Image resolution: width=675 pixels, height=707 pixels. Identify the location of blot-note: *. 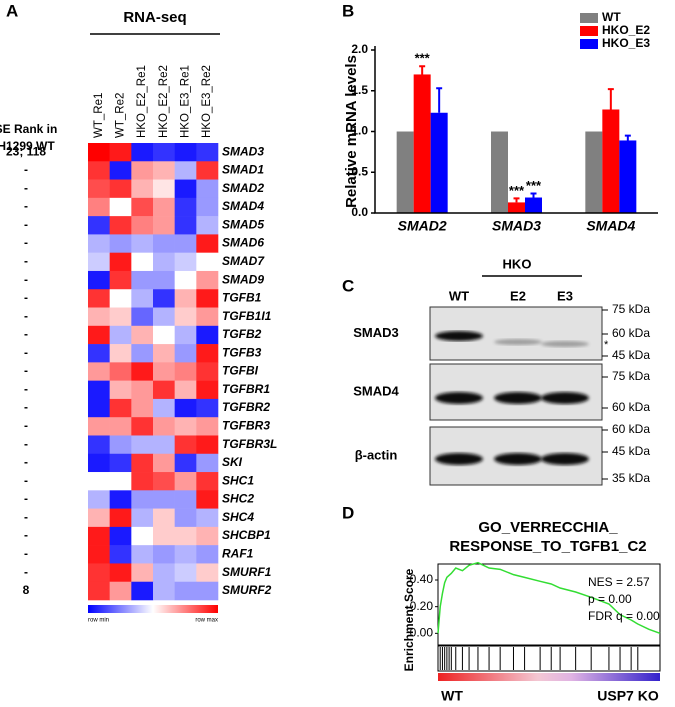
(606, 345).